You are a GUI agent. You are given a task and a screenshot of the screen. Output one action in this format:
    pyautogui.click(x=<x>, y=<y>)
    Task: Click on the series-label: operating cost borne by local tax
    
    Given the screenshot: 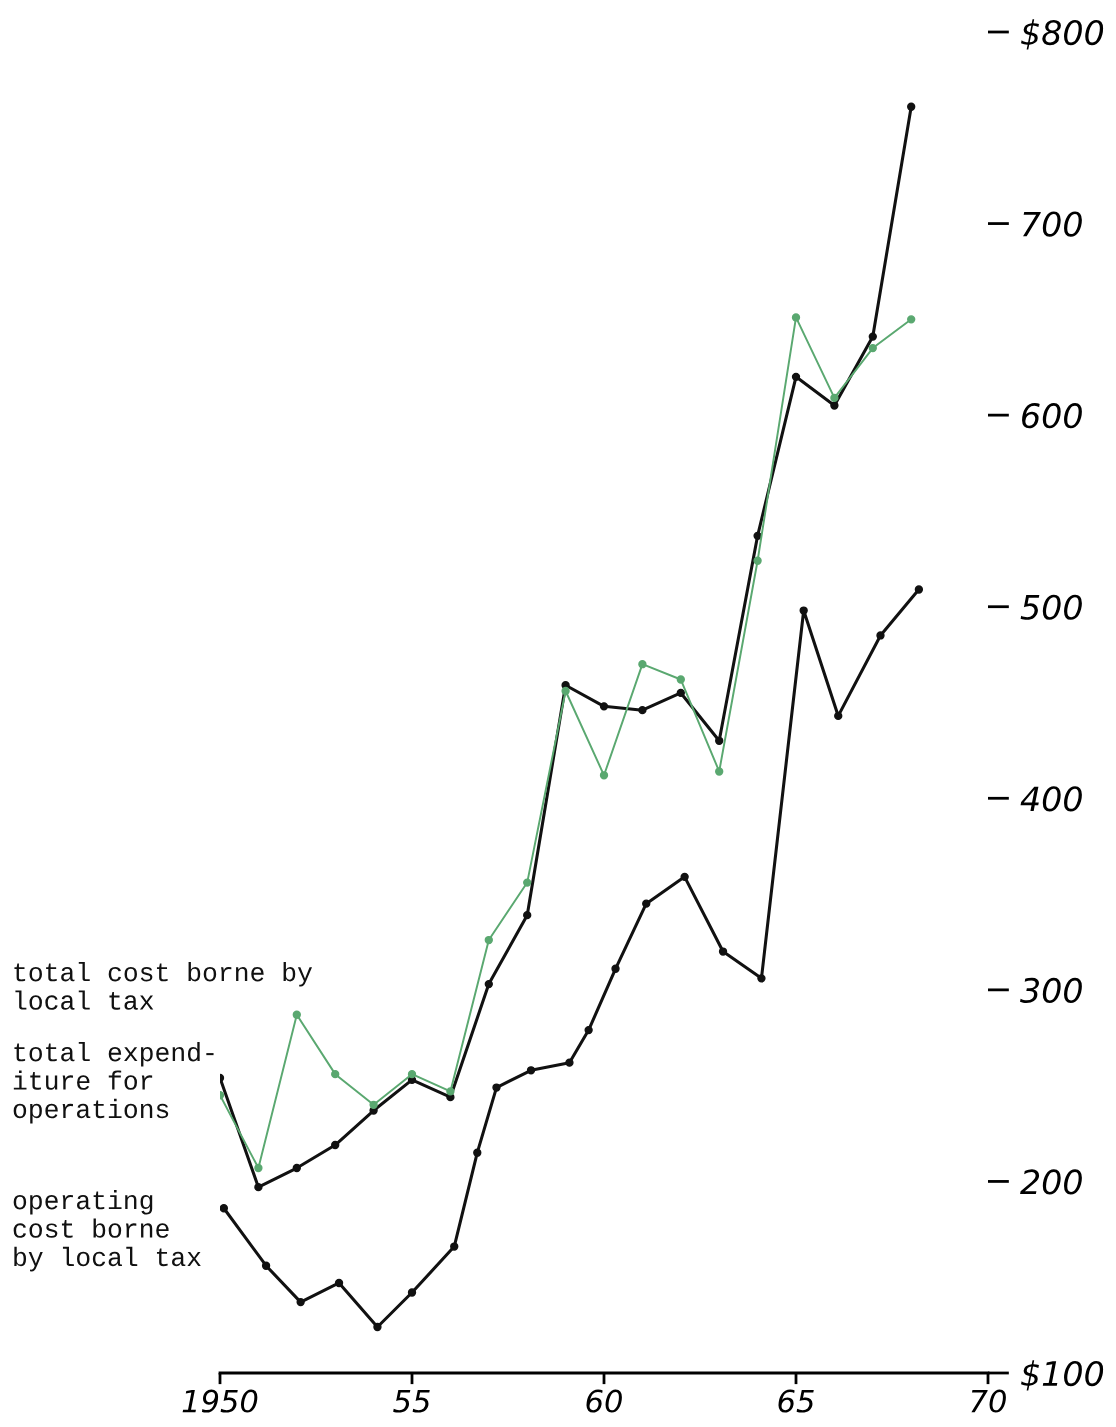 What is the action you would take?
    pyautogui.click(x=107, y=1231)
    